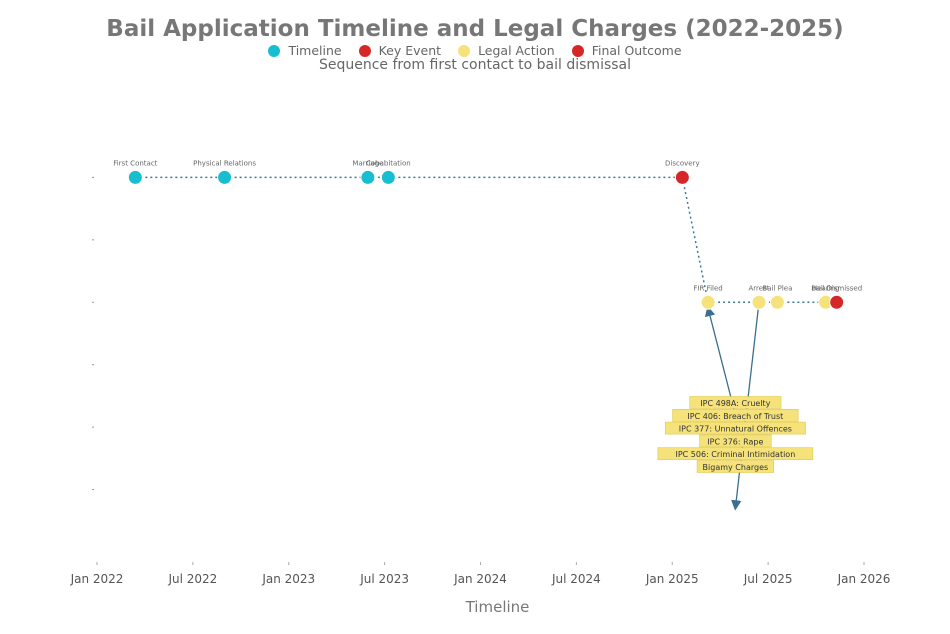 Image resolution: width=950 pixels, height=634 pixels. Describe the element at coordinates (516, 50) in the screenshot. I see `legend-label-legal-action: Legal Action` at that location.